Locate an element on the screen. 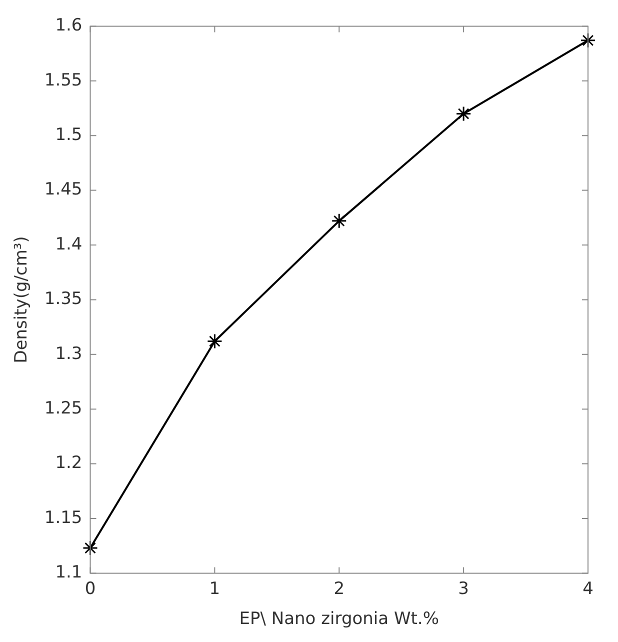  y-tick-label: 1.45 is located at coordinates (63, 190).